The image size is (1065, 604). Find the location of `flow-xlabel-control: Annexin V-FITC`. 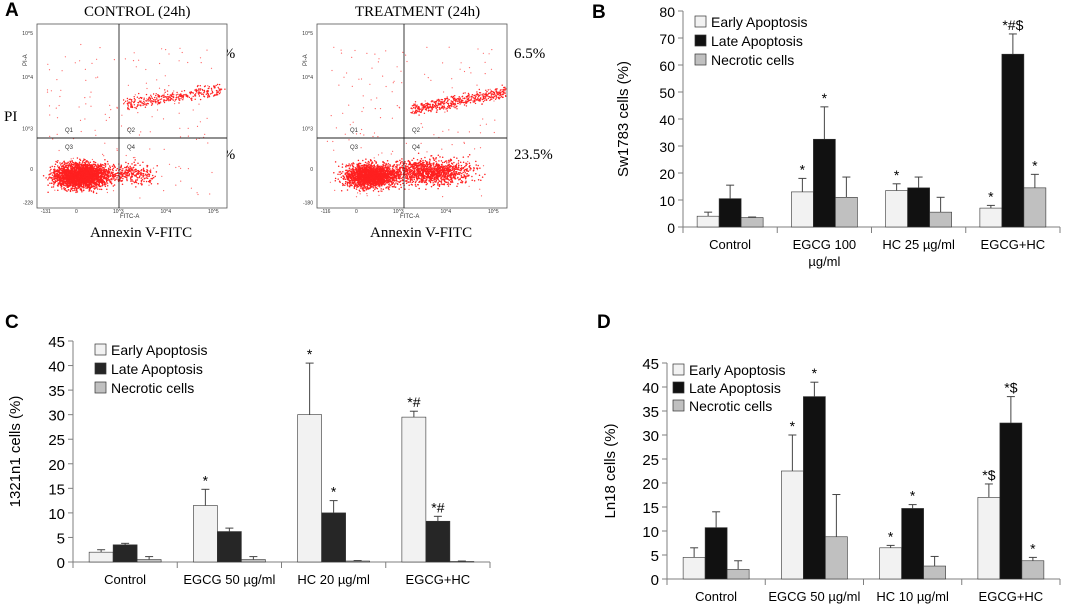

flow-xlabel-control: Annexin V-FITC is located at coordinates (141, 233).